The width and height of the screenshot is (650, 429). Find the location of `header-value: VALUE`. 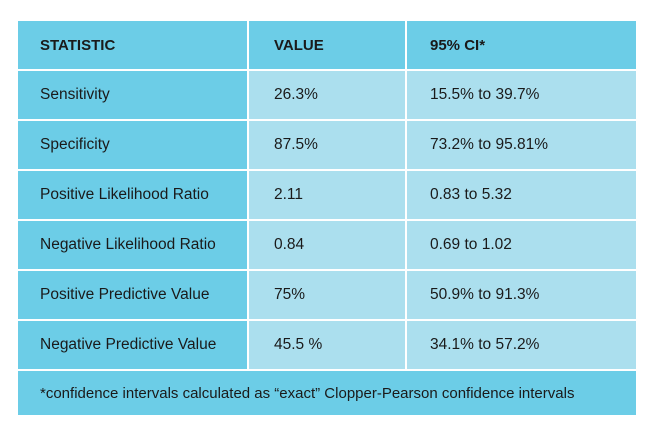

header-value: VALUE is located at coordinates (327, 45).